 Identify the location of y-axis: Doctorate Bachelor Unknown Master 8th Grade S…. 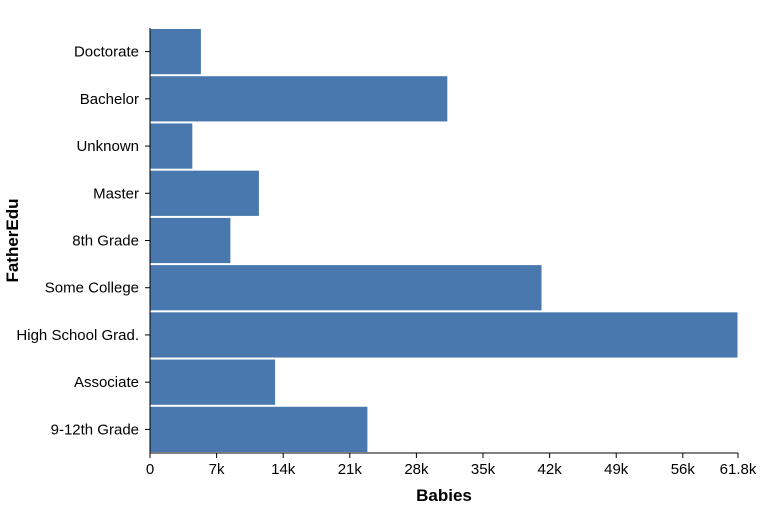
(83, 240).